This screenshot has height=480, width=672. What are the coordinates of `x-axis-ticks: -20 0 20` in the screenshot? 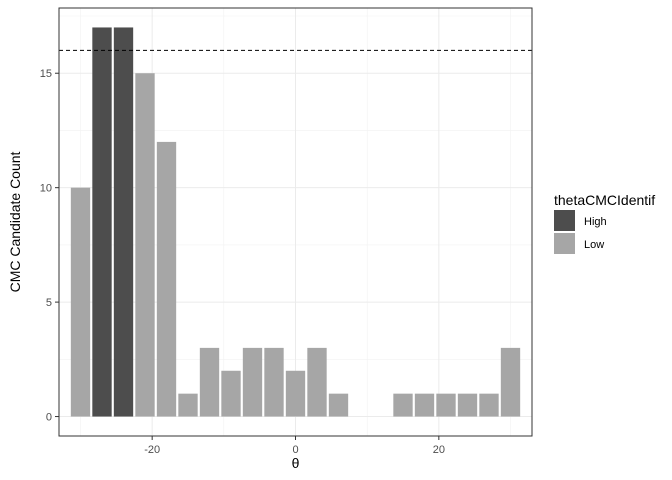 It's located at (294, 446).